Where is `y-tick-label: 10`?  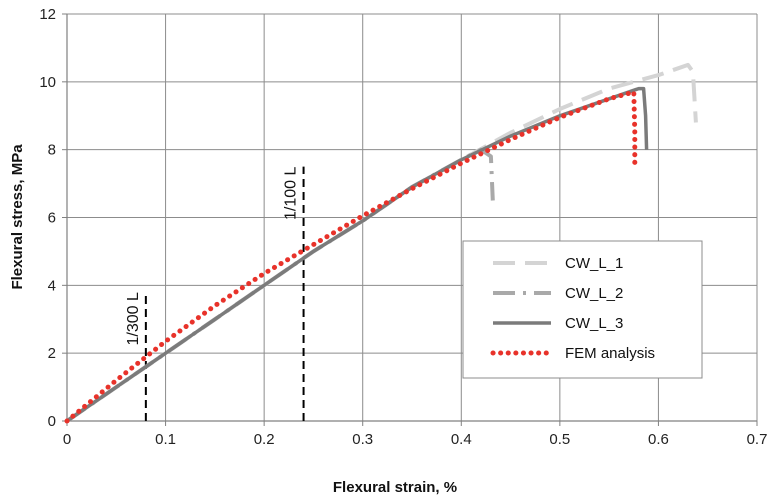
y-tick-label: 10 is located at coordinates (47, 82).